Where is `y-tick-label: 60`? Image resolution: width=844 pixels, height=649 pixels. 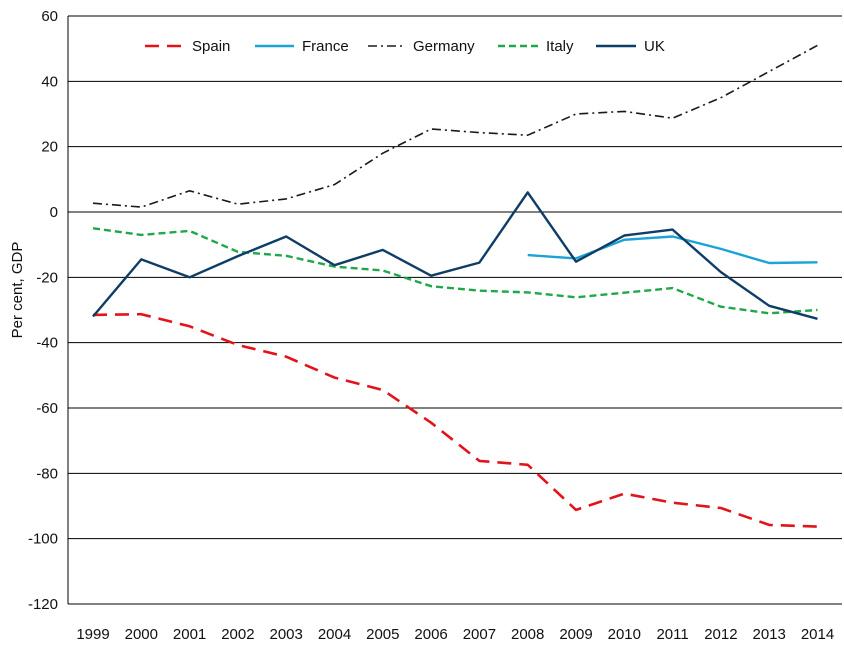 y-tick-label: 60 is located at coordinates (49, 16).